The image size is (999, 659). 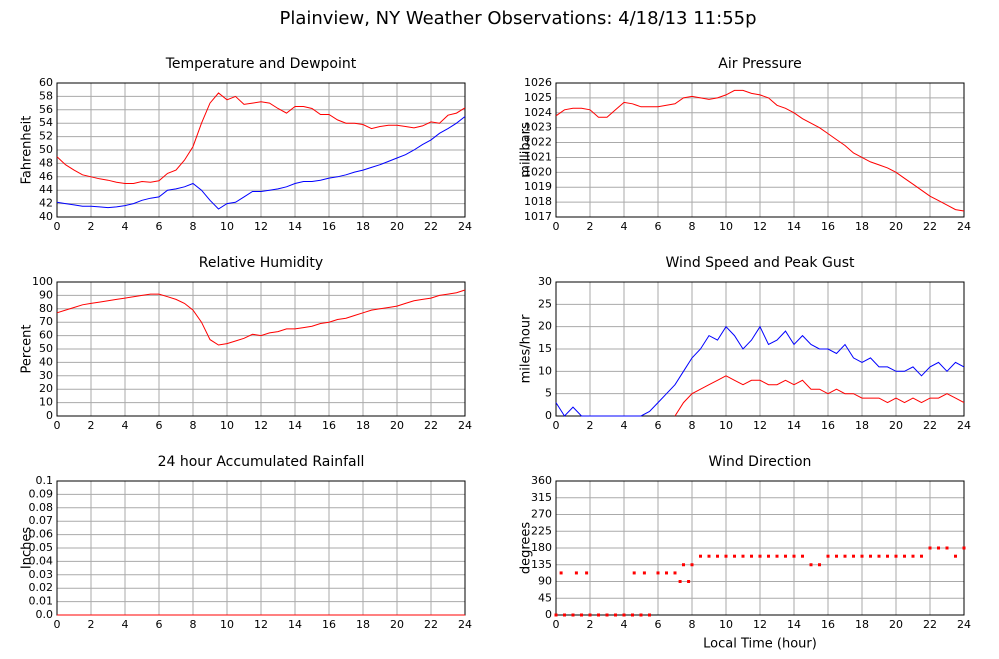 I want to click on chart-title: Air Pressure, so click(x=759, y=64).